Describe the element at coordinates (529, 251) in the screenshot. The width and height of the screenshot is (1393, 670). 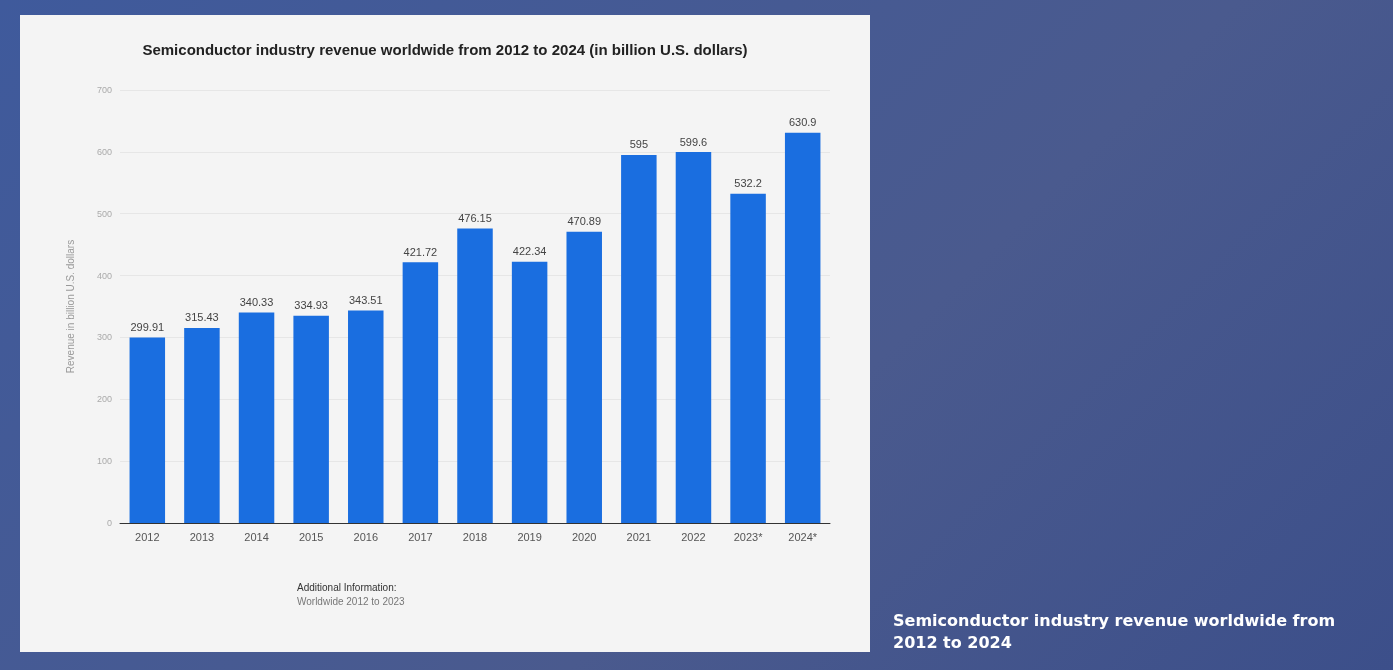
I see `data-label: 422.34` at that location.